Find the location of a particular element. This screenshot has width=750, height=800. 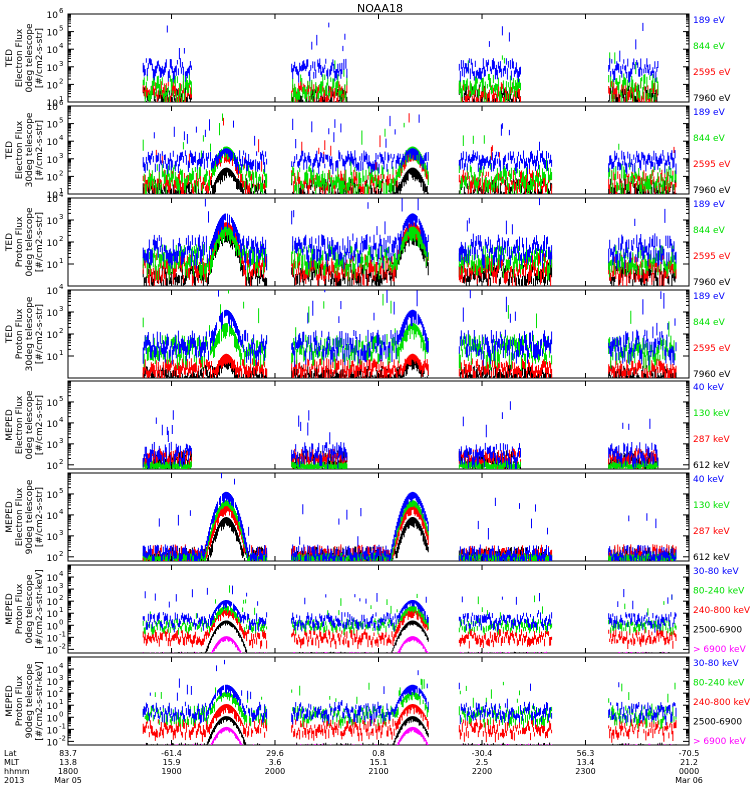

x-tick-value: 0000 is located at coordinates (689, 771).